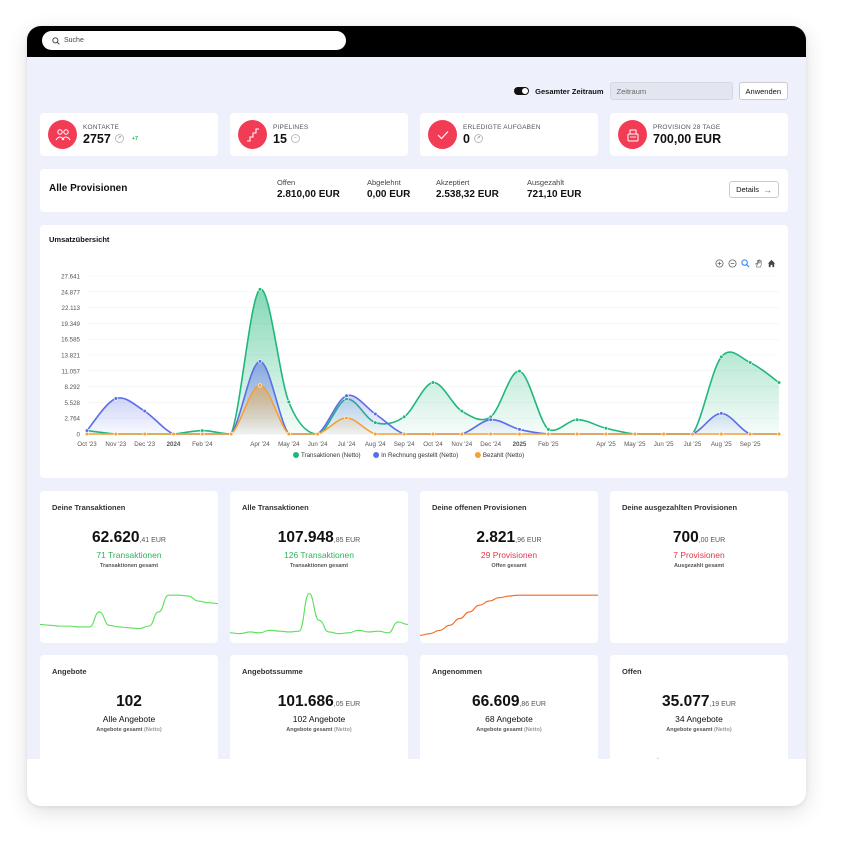  What do you see at coordinates (347, 444) in the screenshot?
I see `x-tick-label: Jul '24` at bounding box center [347, 444].